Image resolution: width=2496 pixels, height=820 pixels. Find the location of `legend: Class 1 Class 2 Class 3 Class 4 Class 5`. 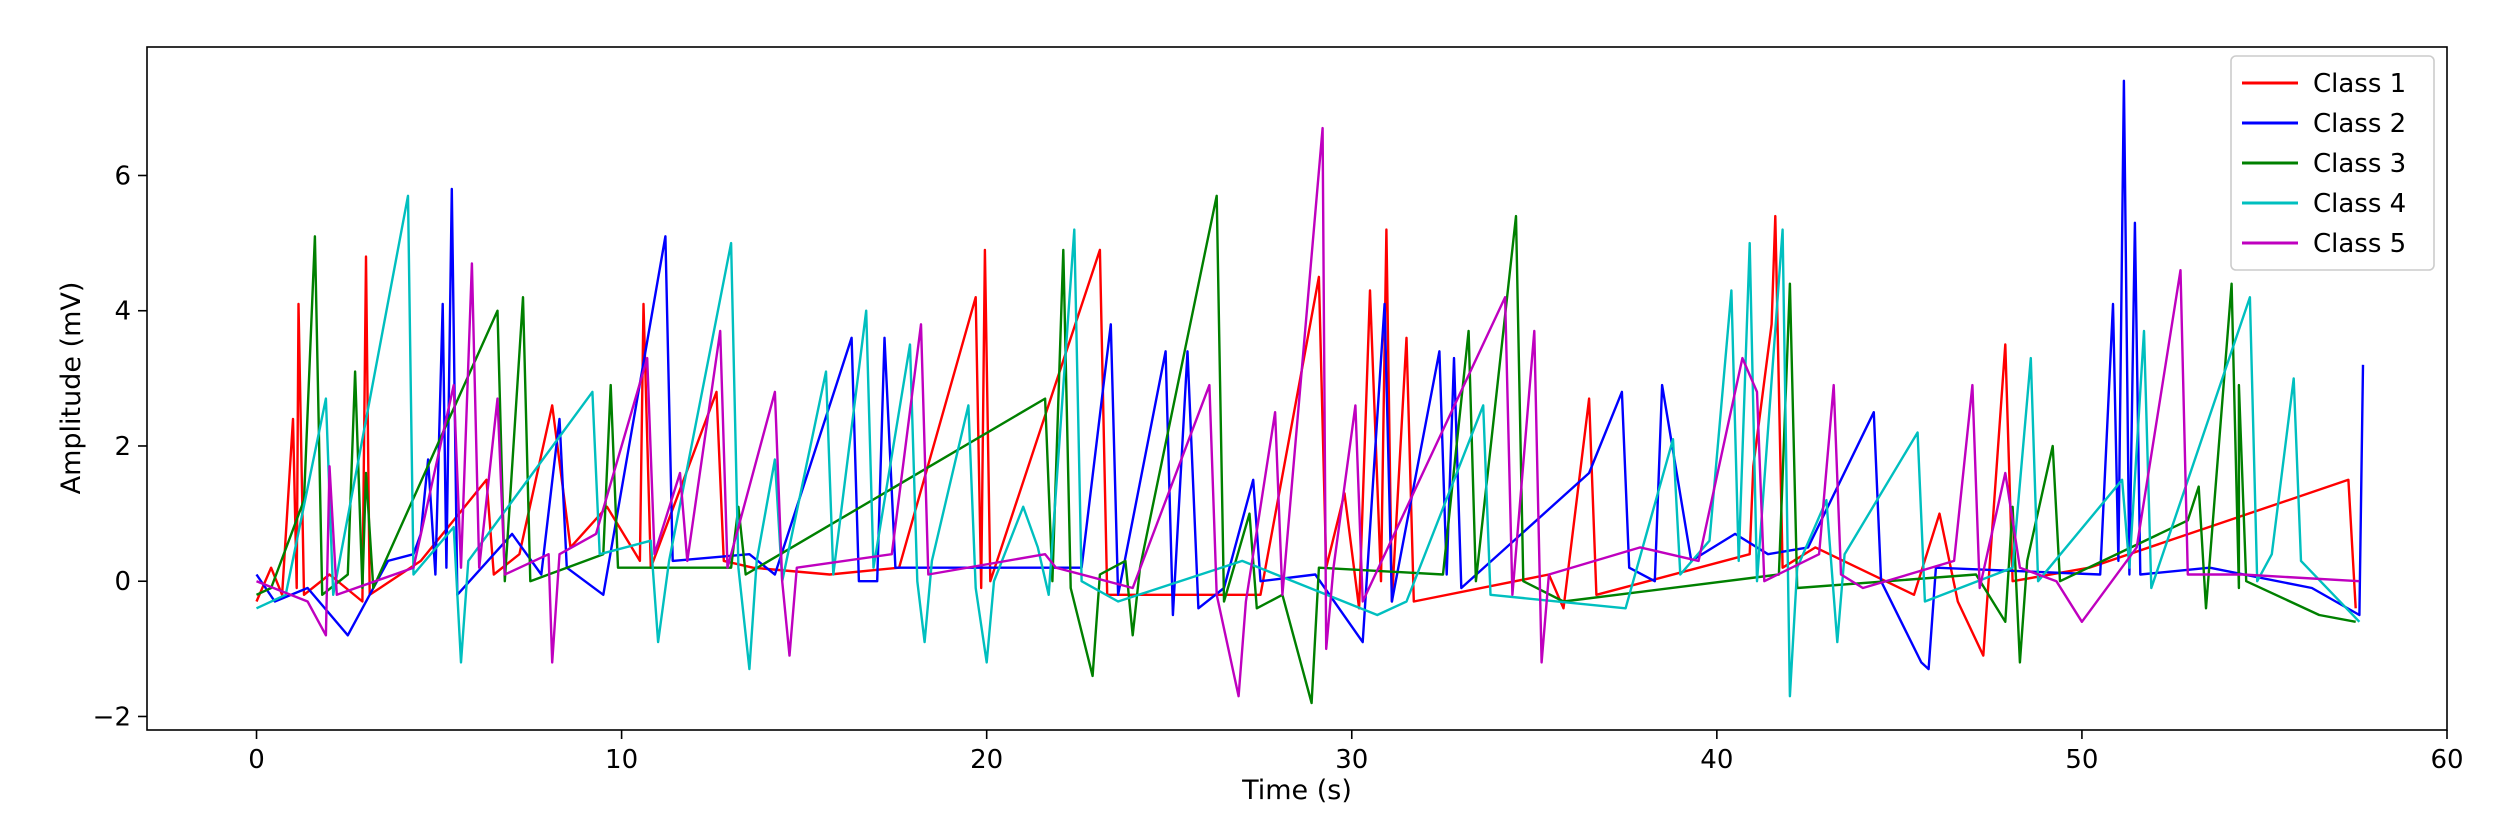

legend: Class 1 Class 2 Class 3 Class 4 Class 5 is located at coordinates (2332, 163).